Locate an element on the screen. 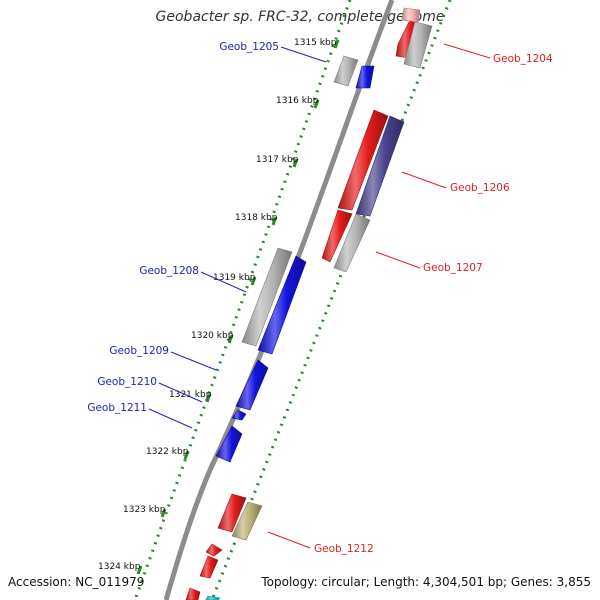 The image size is (600, 600). scale-label: 1323 kbp is located at coordinates (144, 510).